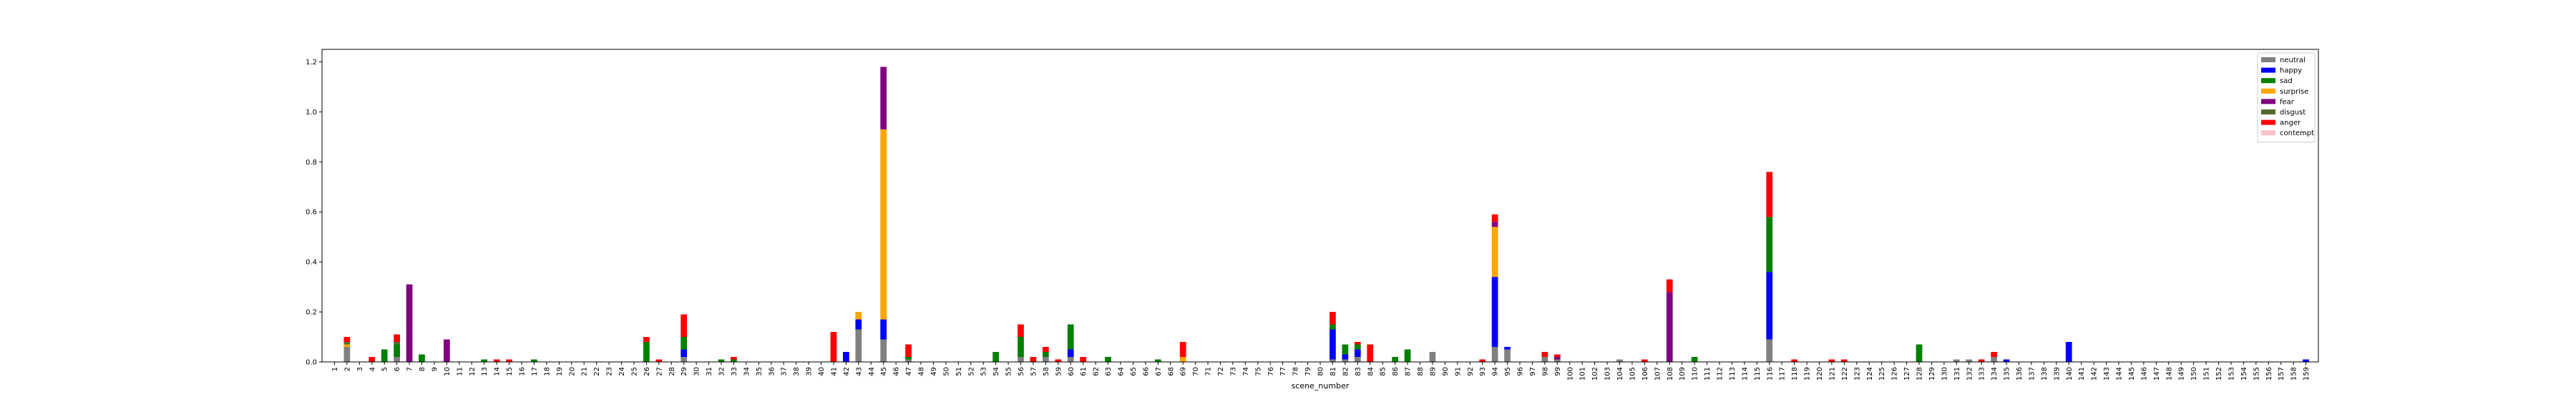 The height and width of the screenshot is (412, 2576). What do you see at coordinates (1907, 374) in the screenshot?
I see `x-tick-label: 127` at bounding box center [1907, 374].